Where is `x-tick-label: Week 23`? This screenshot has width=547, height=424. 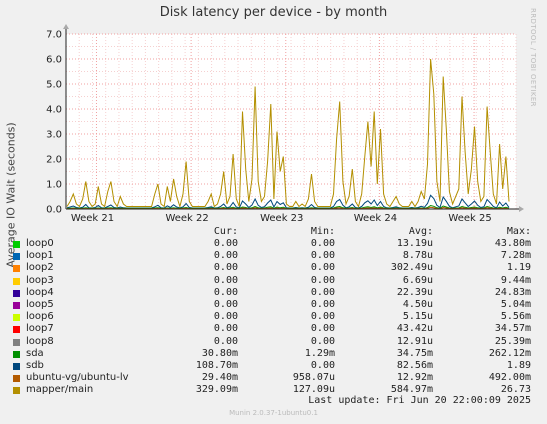 x-tick-label: Week 23 is located at coordinates (281, 218).